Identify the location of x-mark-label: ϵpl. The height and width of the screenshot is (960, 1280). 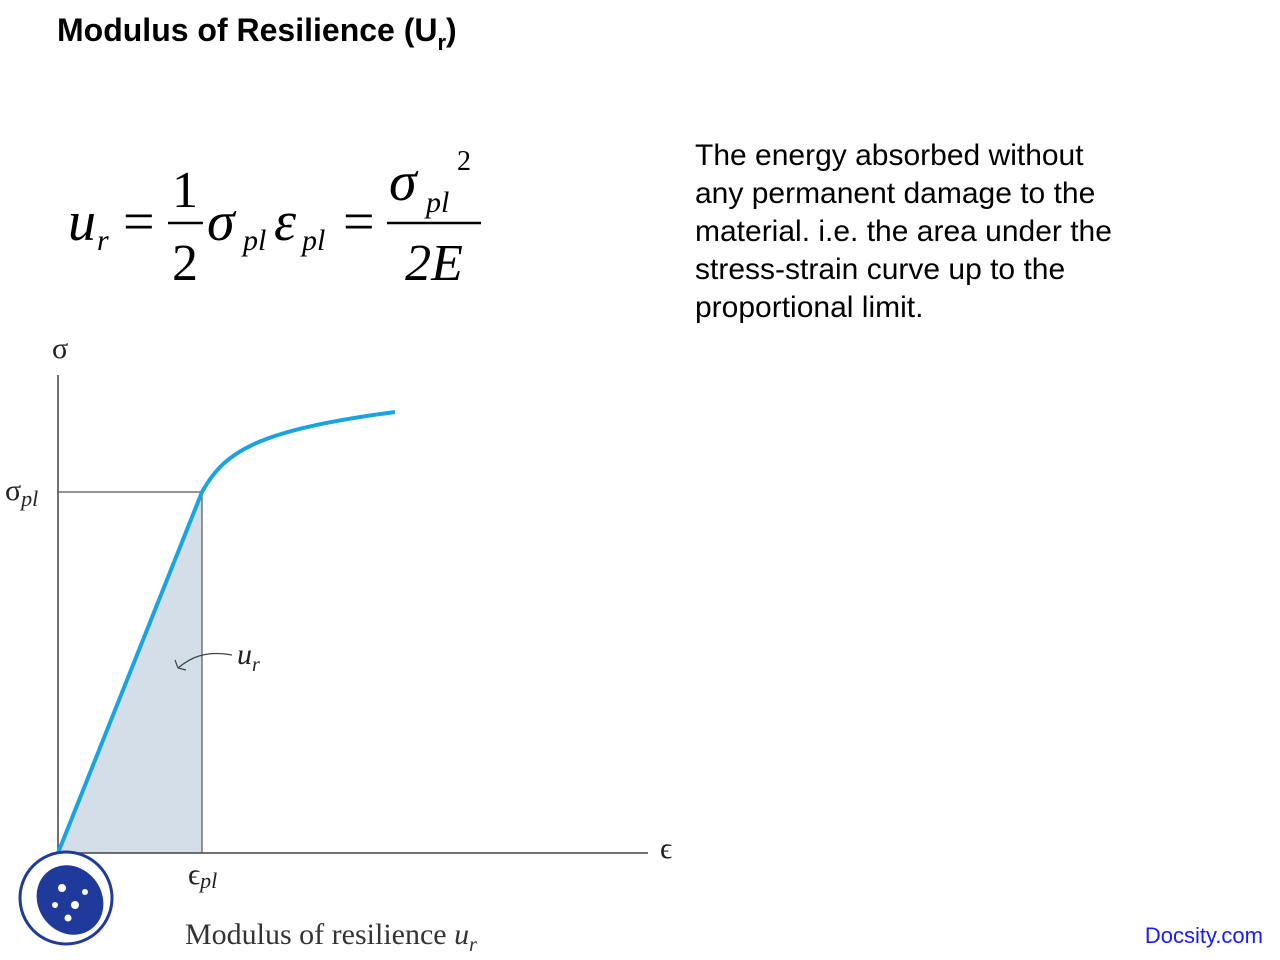
(202, 875).